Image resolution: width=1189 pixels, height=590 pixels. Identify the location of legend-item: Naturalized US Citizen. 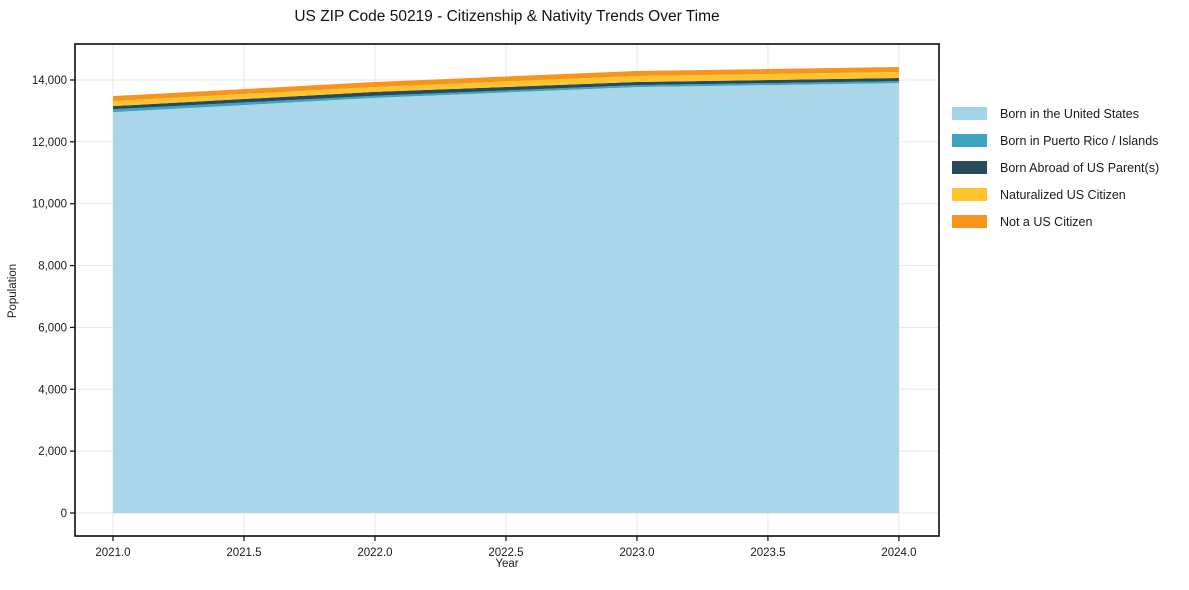
(1055, 194).